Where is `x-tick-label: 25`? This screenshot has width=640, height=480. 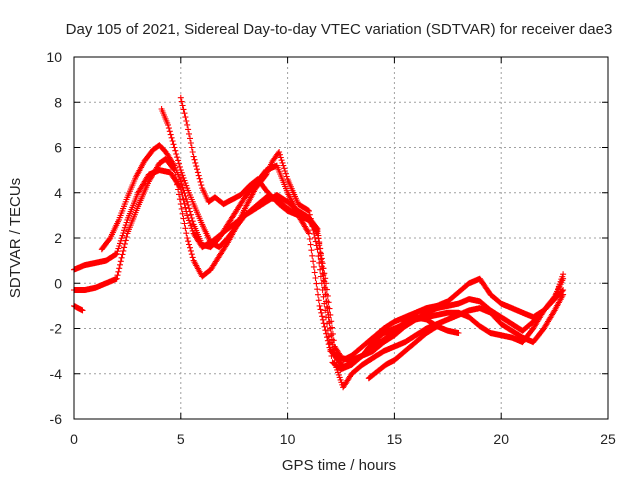
x-tick-label: 25 is located at coordinates (608, 439).